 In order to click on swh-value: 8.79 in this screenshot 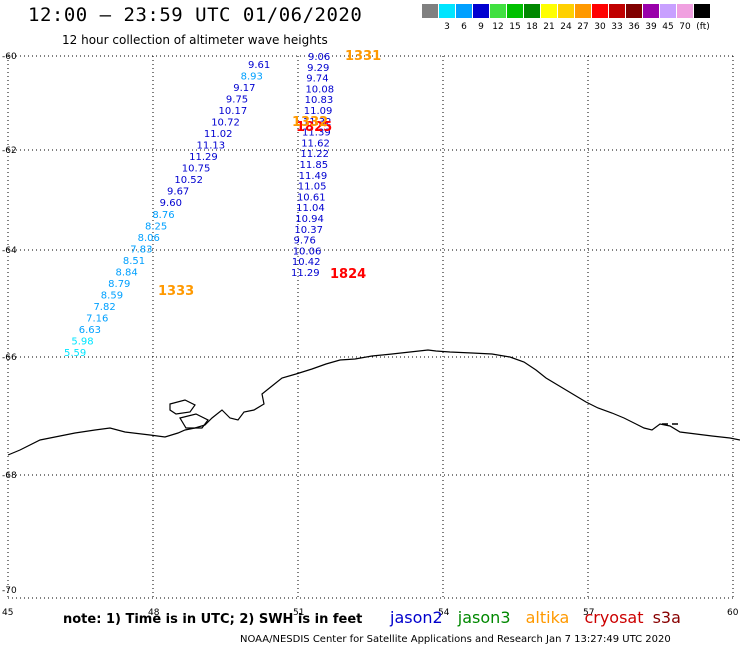, I will do `click(119, 284)`.